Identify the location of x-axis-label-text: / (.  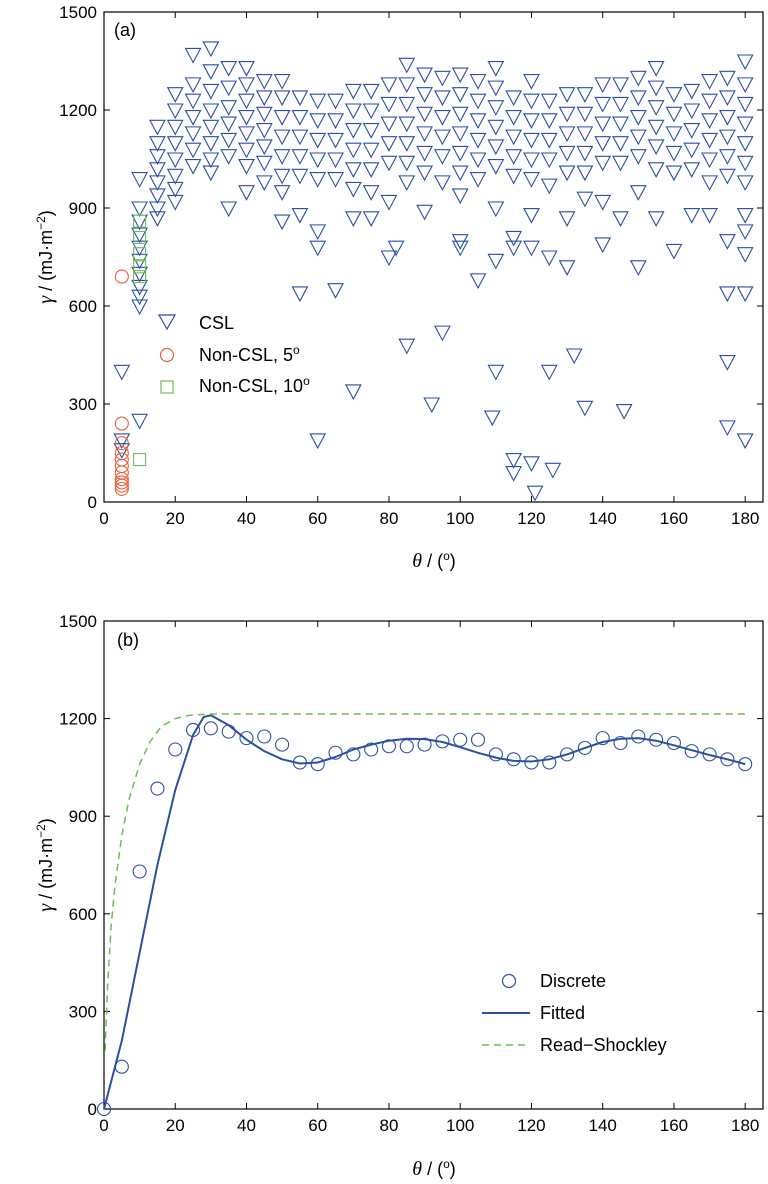
(432, 561).